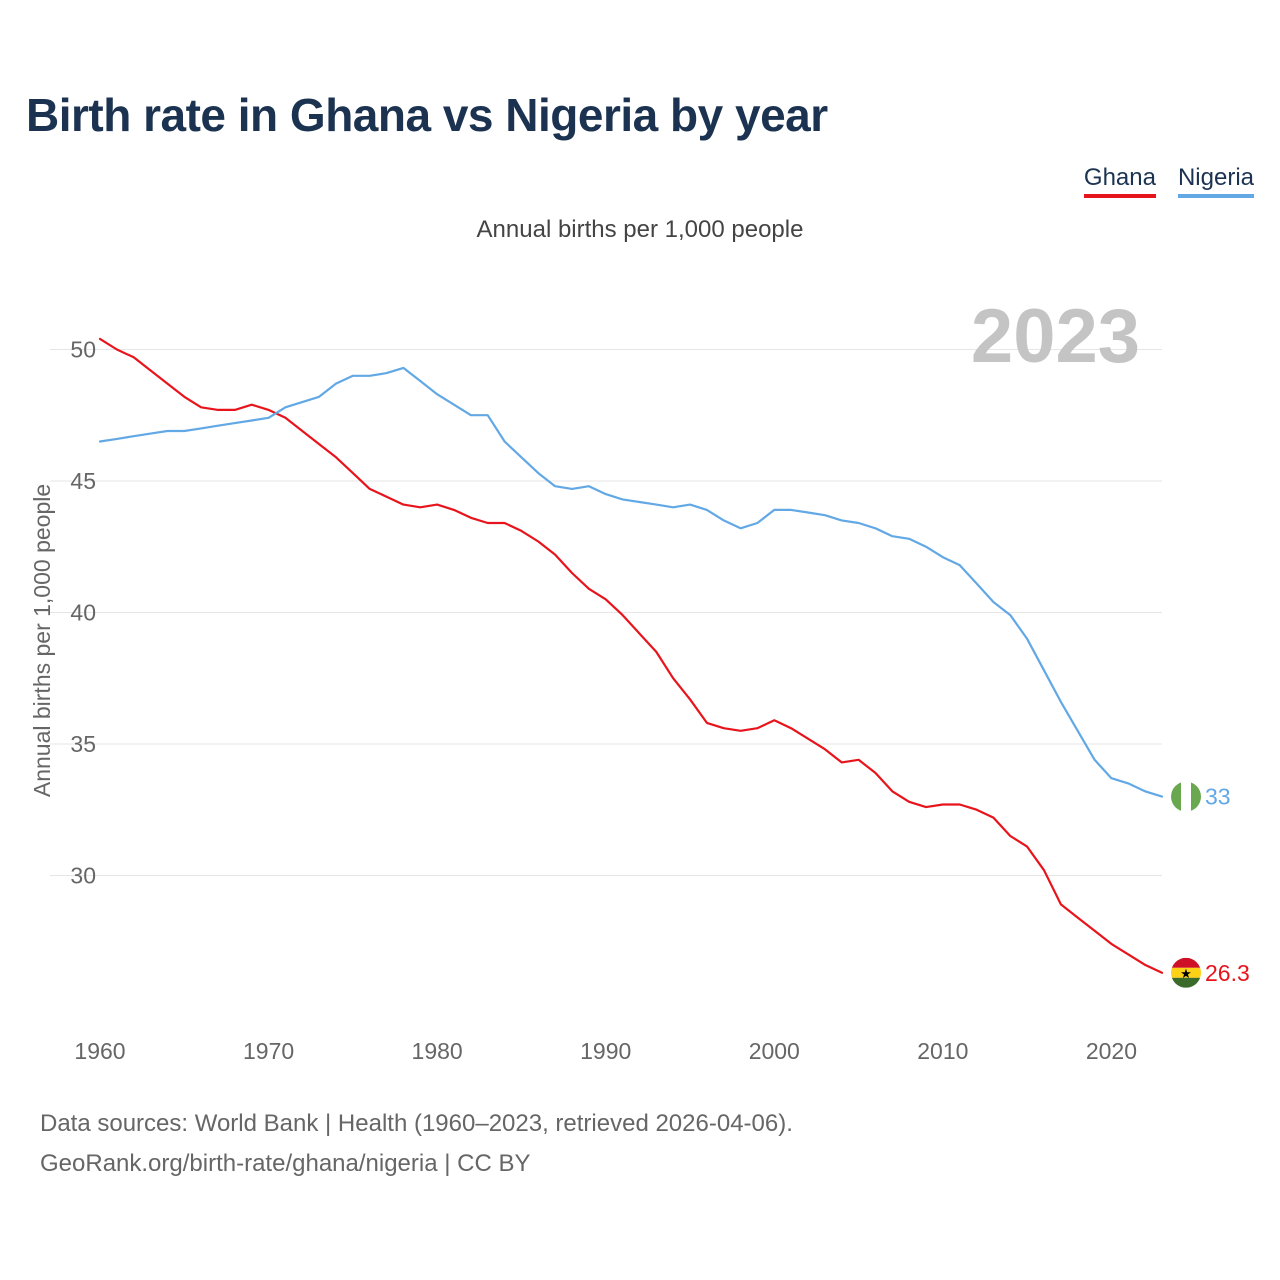 This screenshot has width=1280, height=1280. Describe the element at coordinates (1186, 962) in the screenshot. I see `ghana-flag-red` at that location.